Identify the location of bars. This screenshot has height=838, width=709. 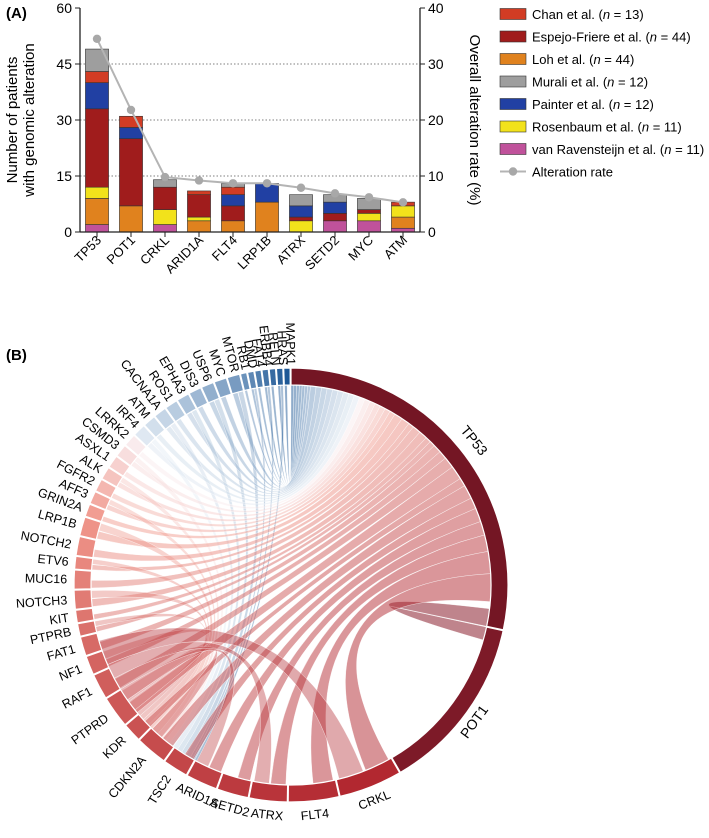
(250, 140).